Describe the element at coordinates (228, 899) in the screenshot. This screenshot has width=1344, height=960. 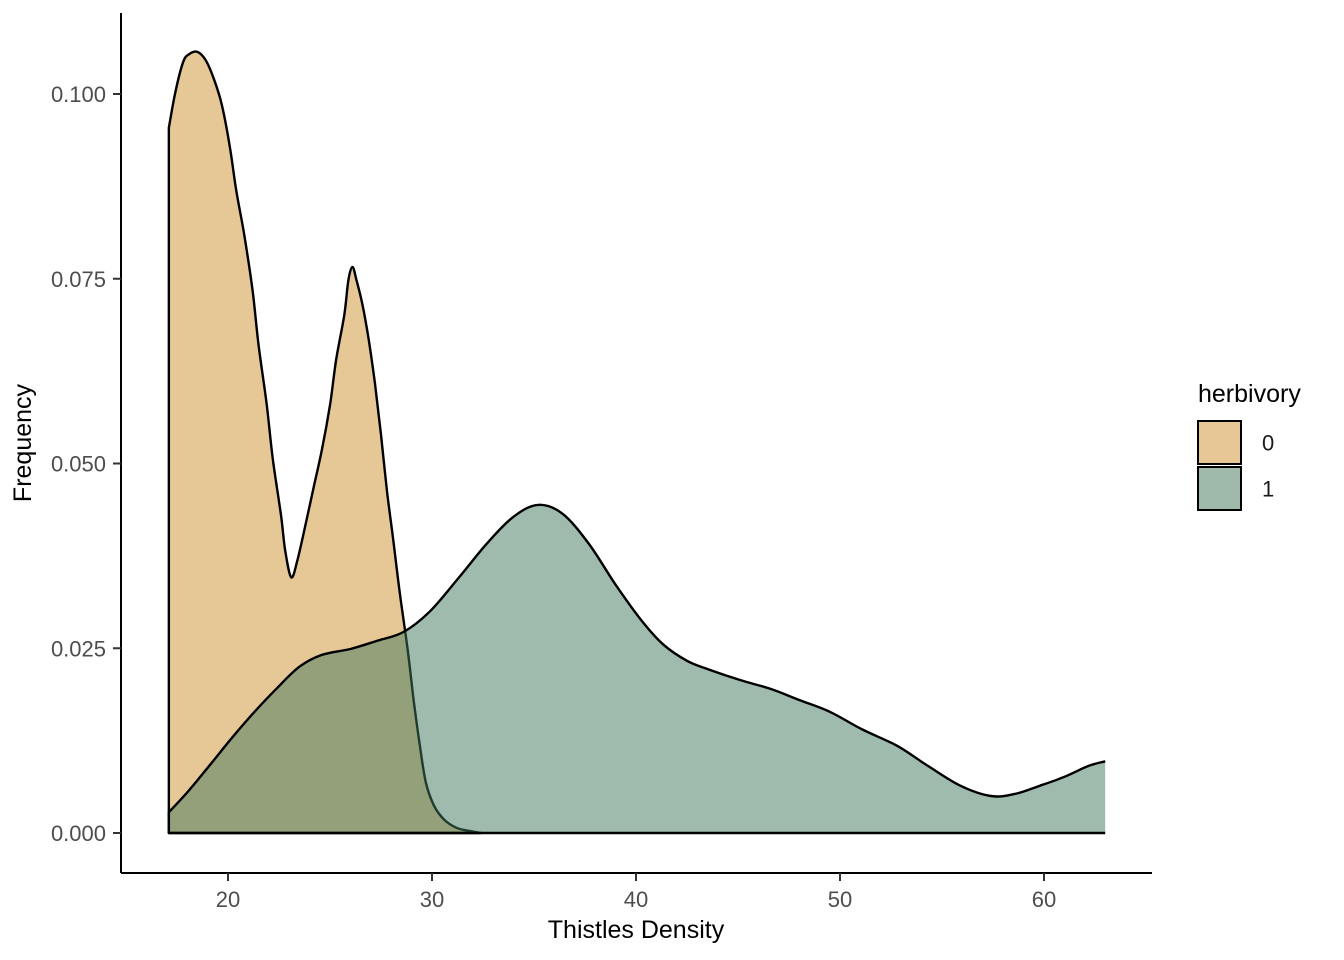
I see `x-tick-label: 20` at that location.